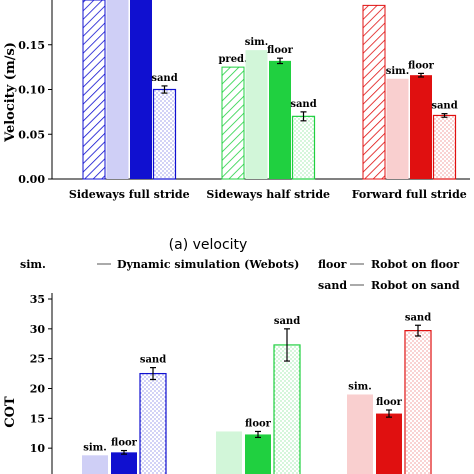  Describe the element at coordinates (31, 45) in the screenshot. I see `y-tick-label: 0.15` at that location.